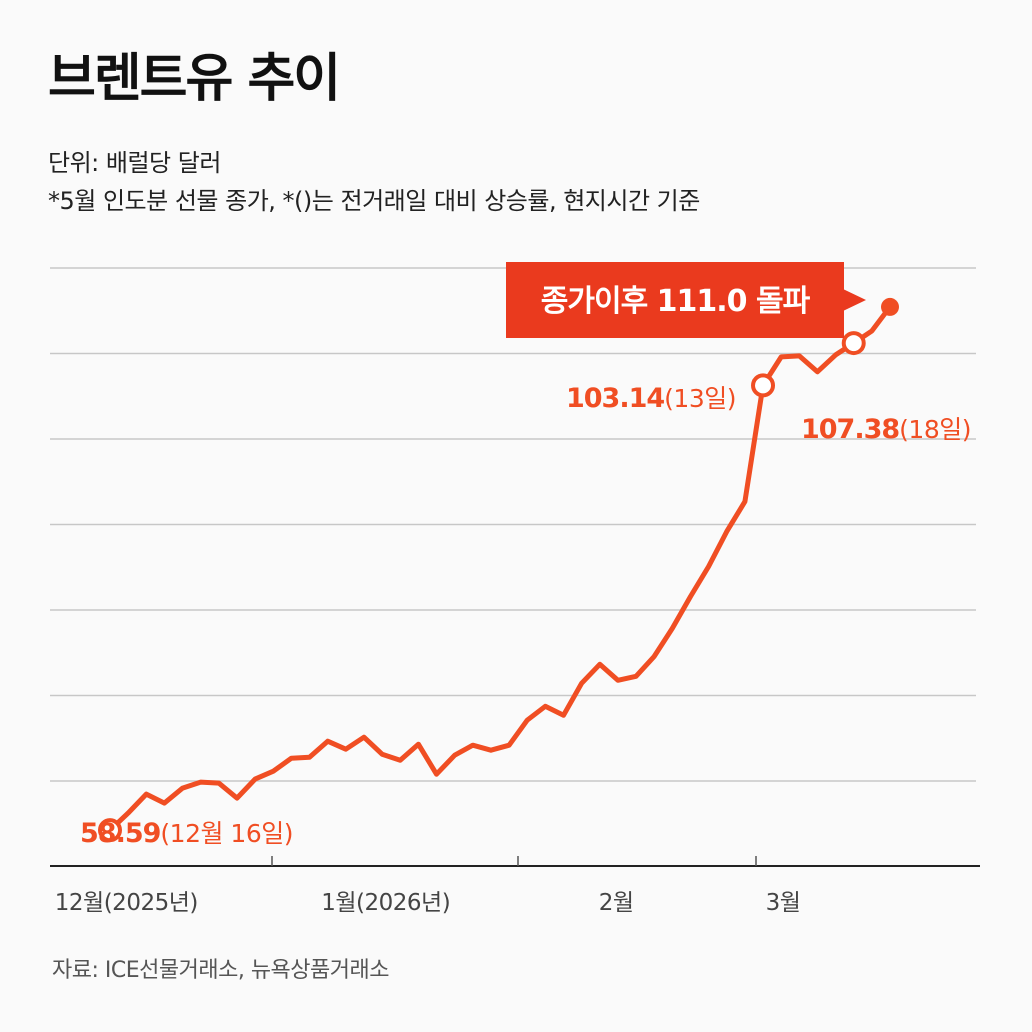  Describe the element at coordinates (700, 398) in the screenshot. I see `mid-date-label: (13일)` at that location.